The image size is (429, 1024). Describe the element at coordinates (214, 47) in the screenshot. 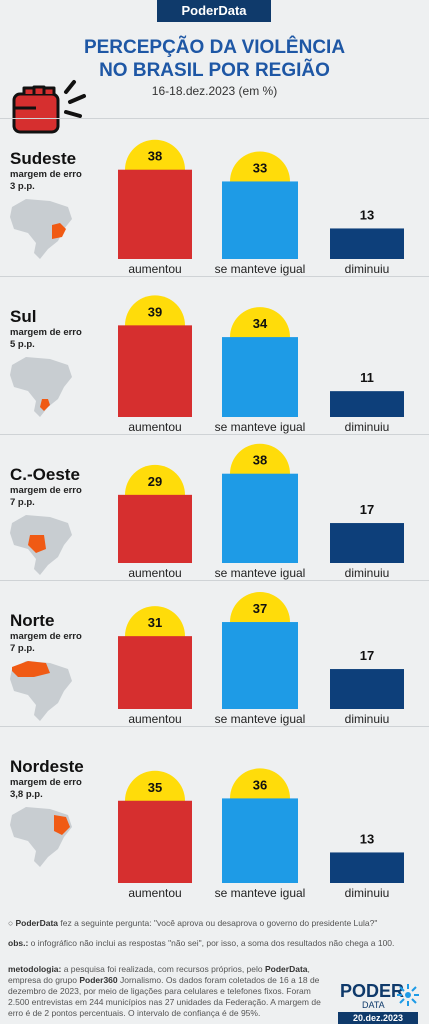

I see `title-line-1: PERCEPÇÃO DA VIOLÊNCIA` at that location.